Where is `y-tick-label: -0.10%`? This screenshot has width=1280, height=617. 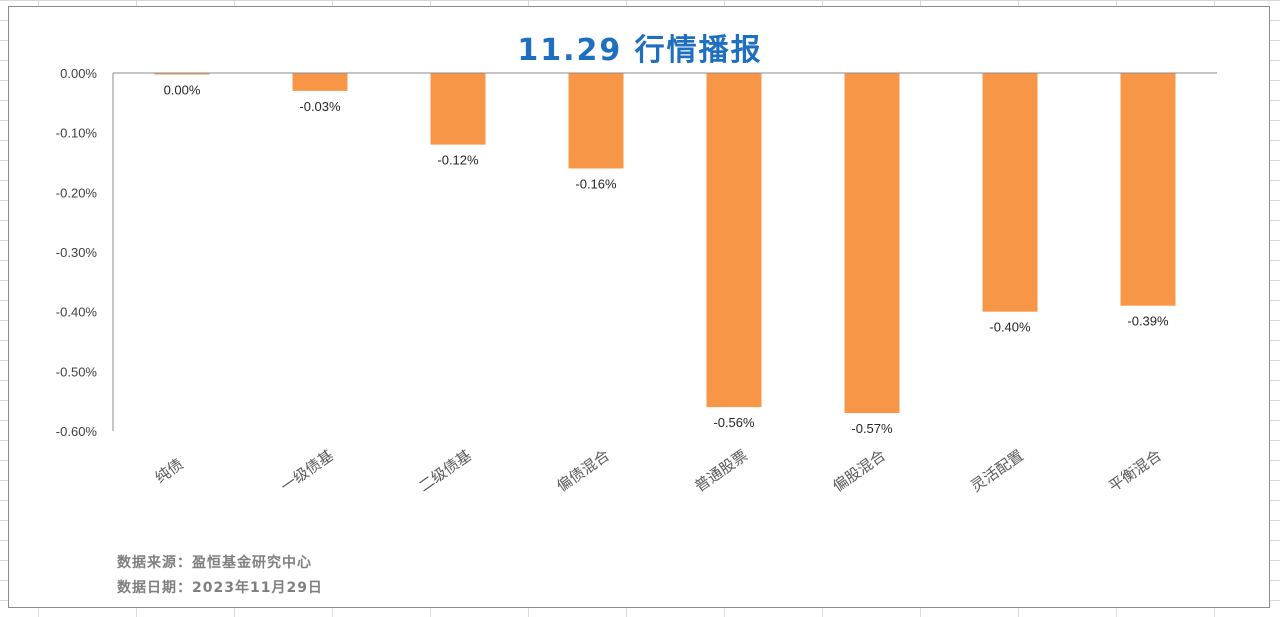
y-tick-label: -0.10% is located at coordinates (77, 133).